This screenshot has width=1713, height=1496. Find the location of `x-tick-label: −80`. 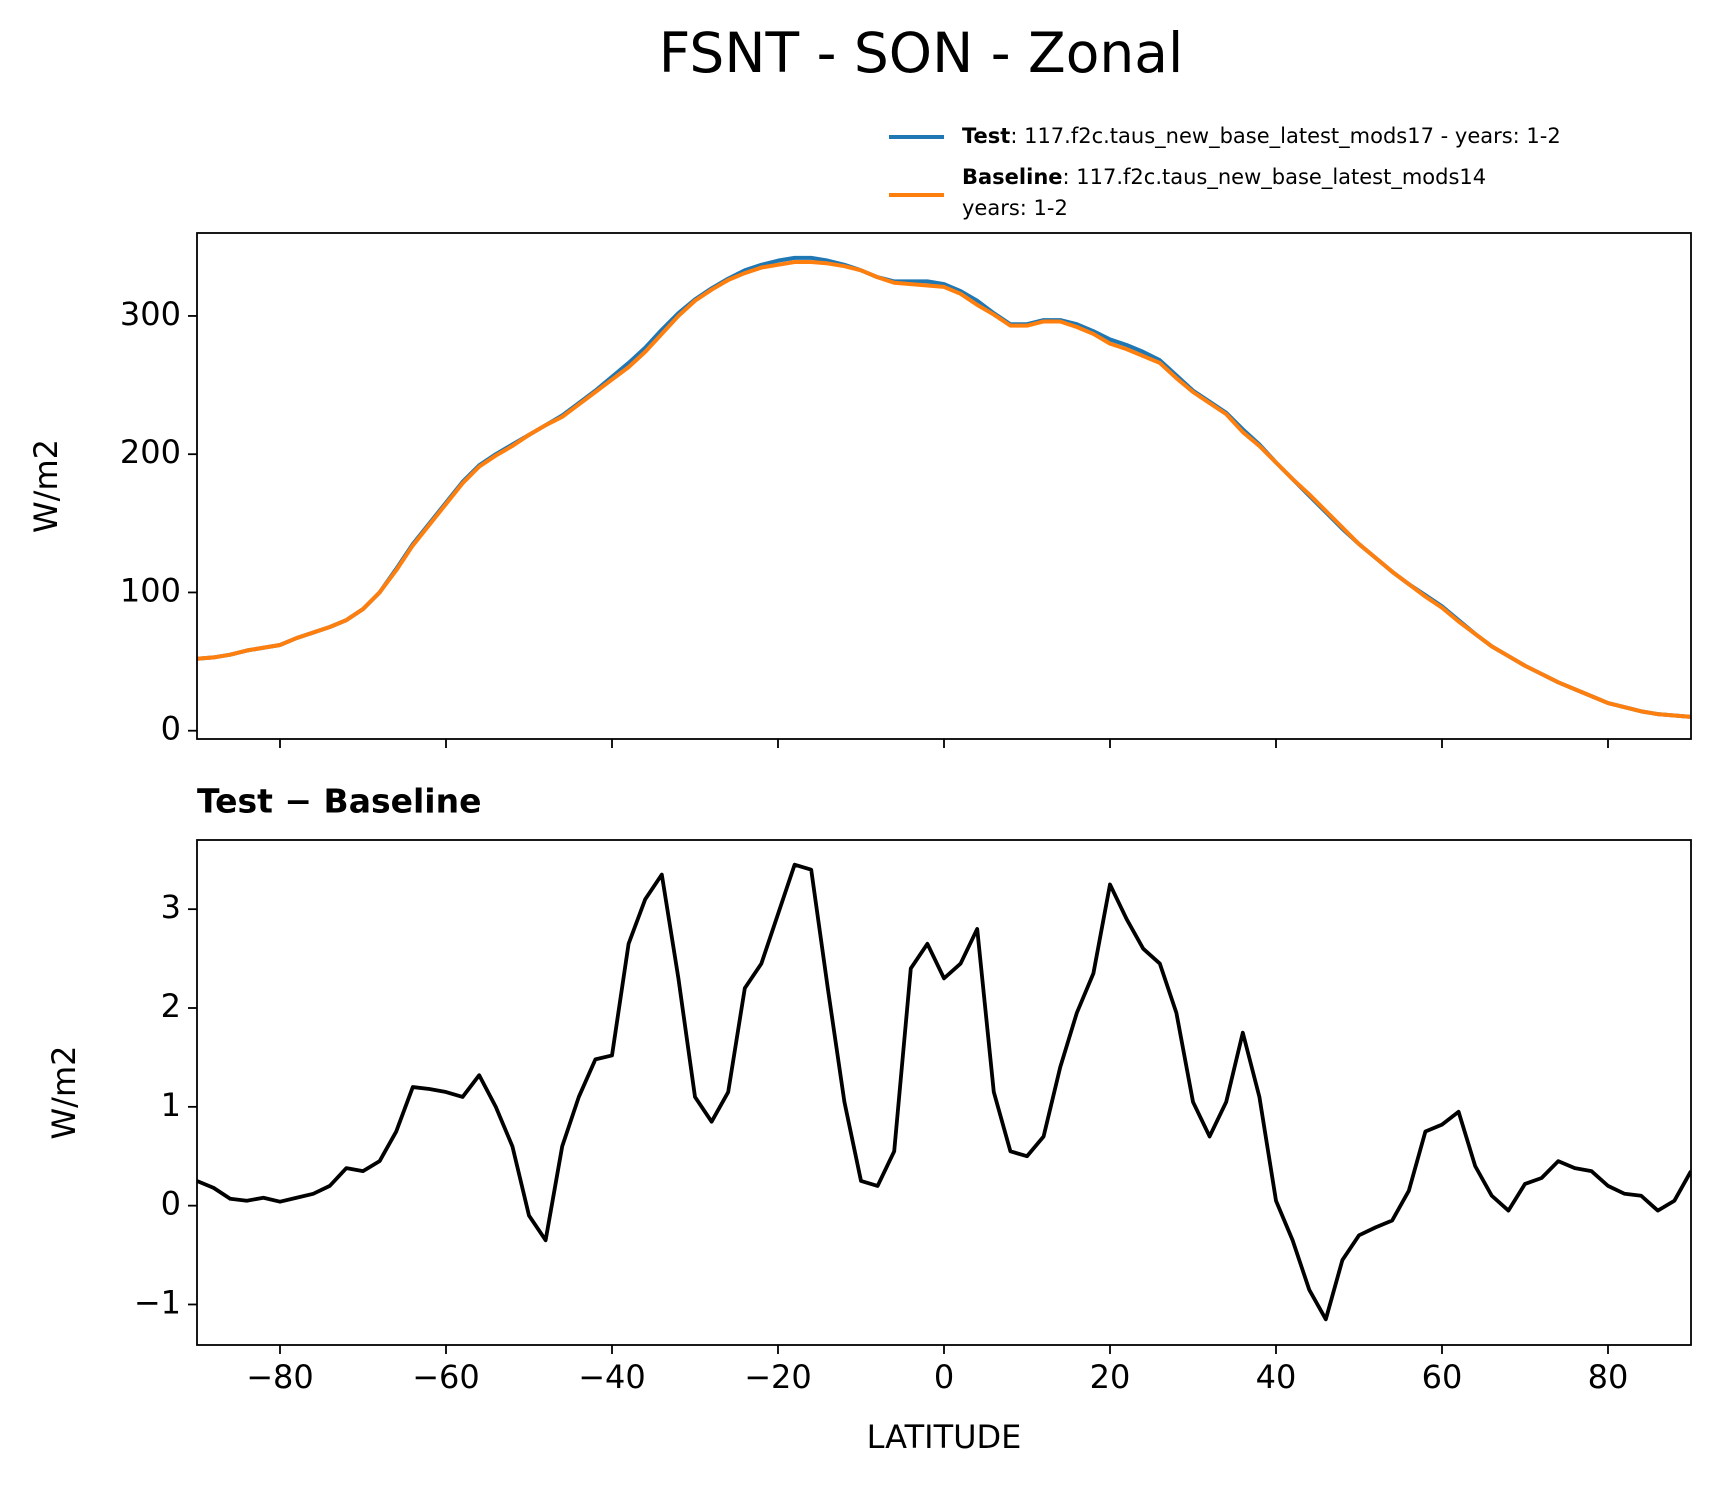

x-tick-label: −80 is located at coordinates (280, 1377).